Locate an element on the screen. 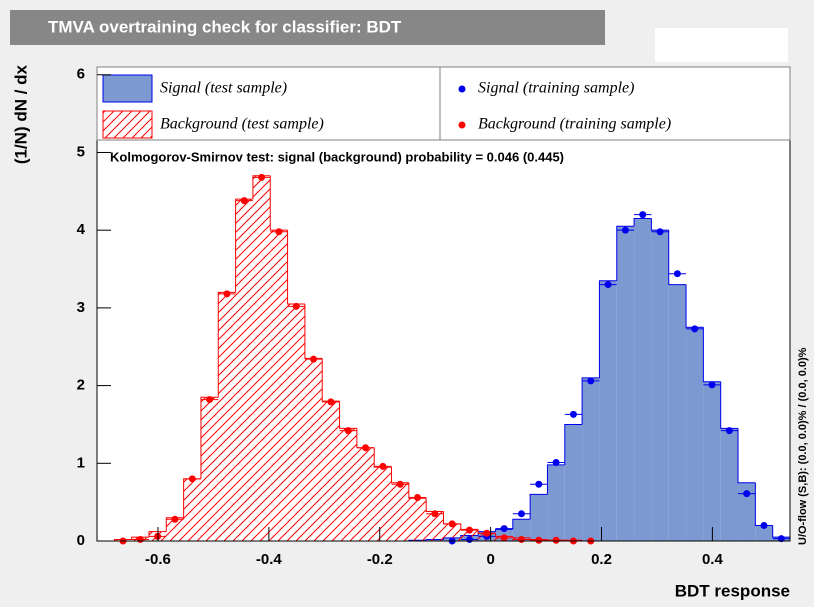 The image size is (814, 607). legend-label: Background (test sample) is located at coordinates (242, 124).